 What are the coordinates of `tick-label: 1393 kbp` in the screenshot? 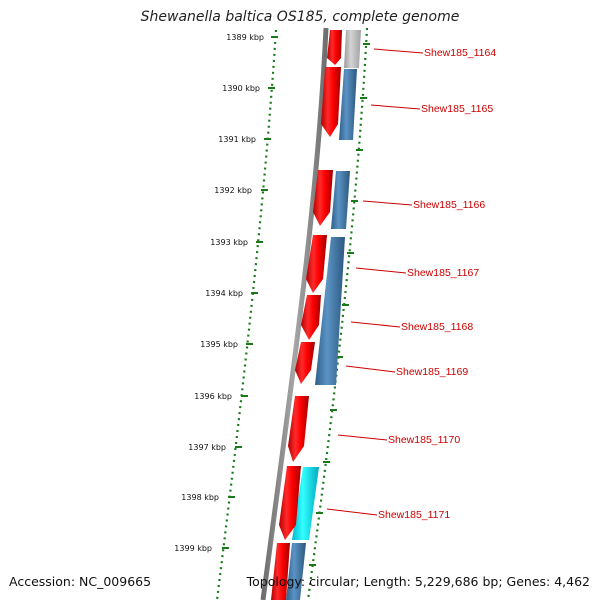 It's located at (229, 242).